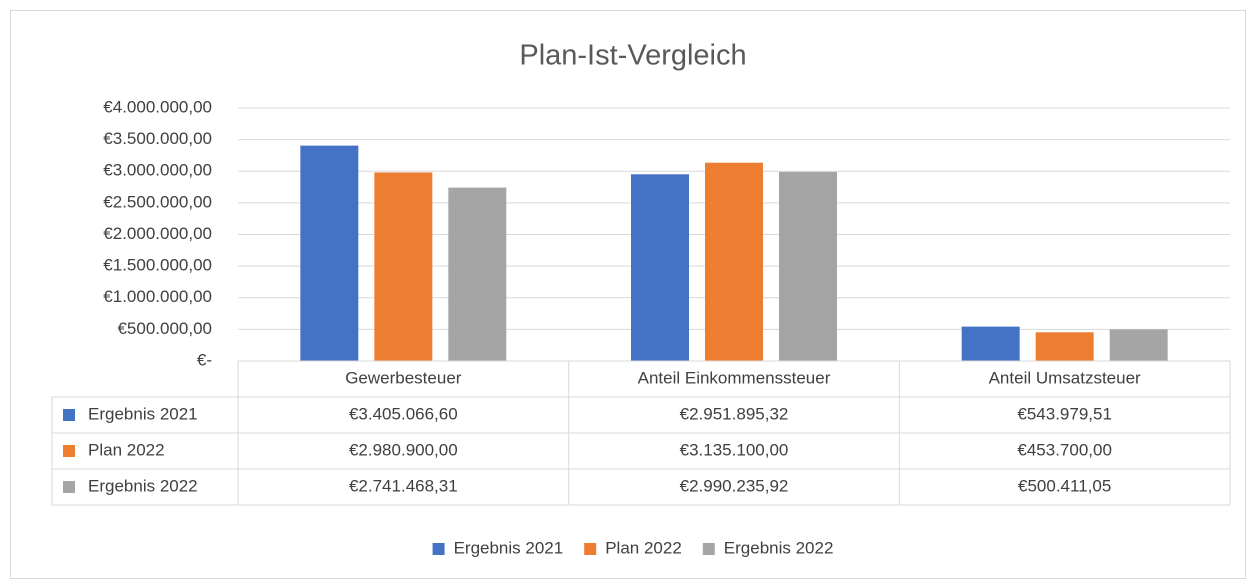 The image size is (1248, 581). Describe the element at coordinates (734, 413) in the screenshot. I see `table-cell: €2.951.895,32` at that location.